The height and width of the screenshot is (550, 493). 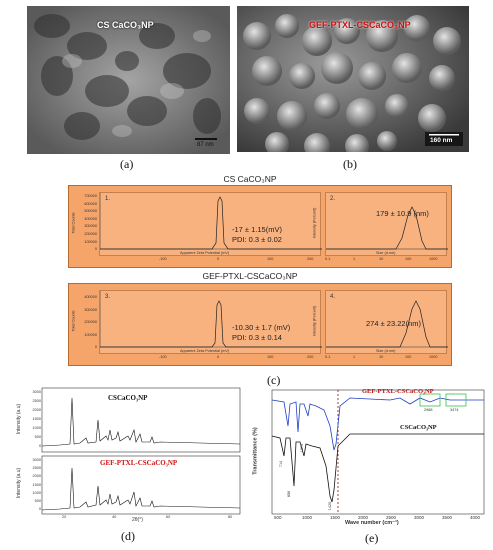 What do you see at coordinates (393, 323) in the screenshot?
I see `box-4-line1: 274 ± 23.22(nm)` at bounding box center [393, 323].